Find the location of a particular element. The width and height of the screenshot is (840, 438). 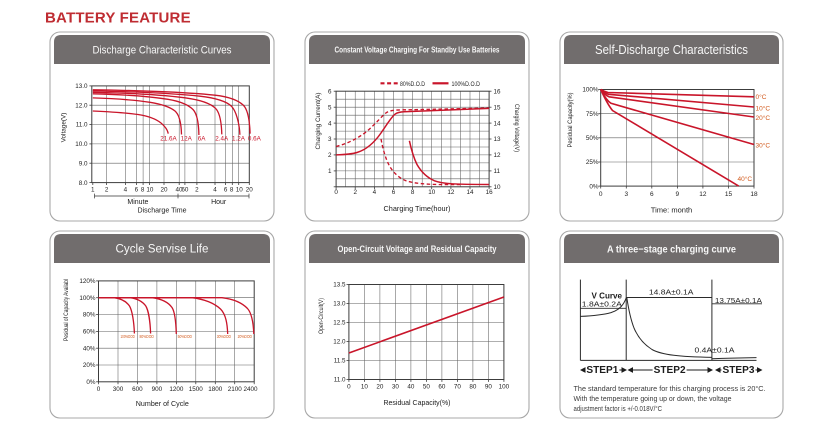

svg-text: Cycle Servise Life is located at coordinates (162, 249).